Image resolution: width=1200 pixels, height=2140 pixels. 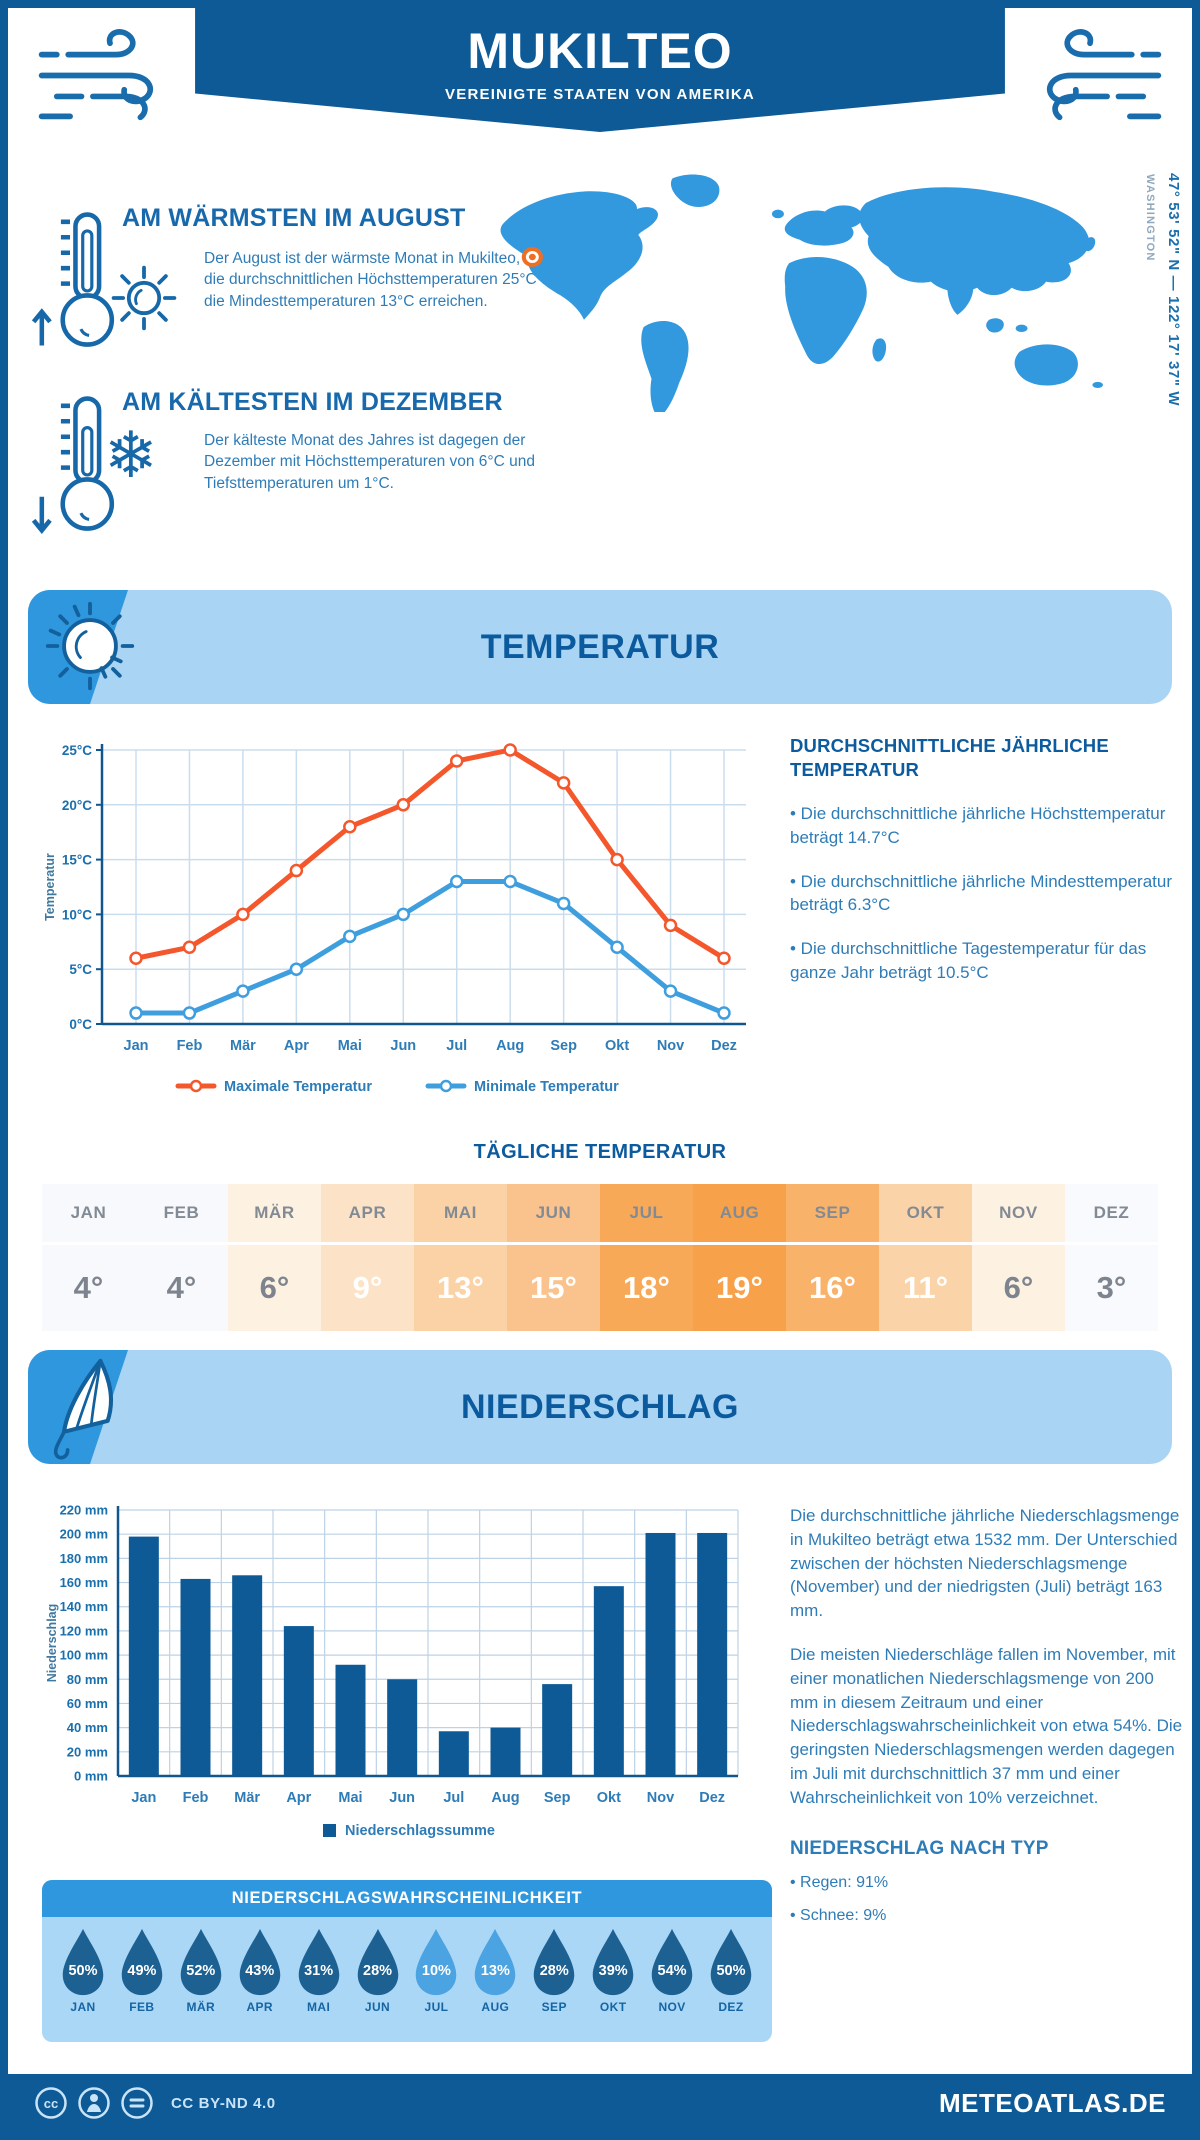 I want to click on svg-text: 160 mm, so click(x=84, y=1582).